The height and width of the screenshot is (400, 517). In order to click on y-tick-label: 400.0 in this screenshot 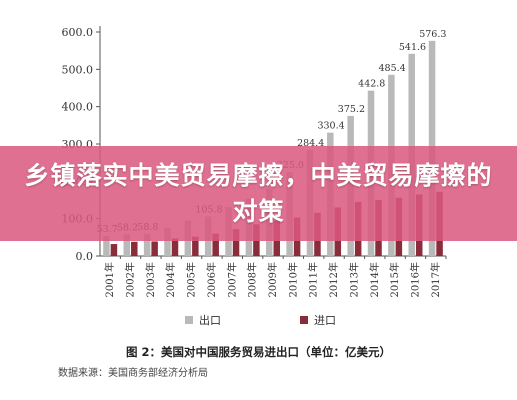, I will do `click(78, 107)`.